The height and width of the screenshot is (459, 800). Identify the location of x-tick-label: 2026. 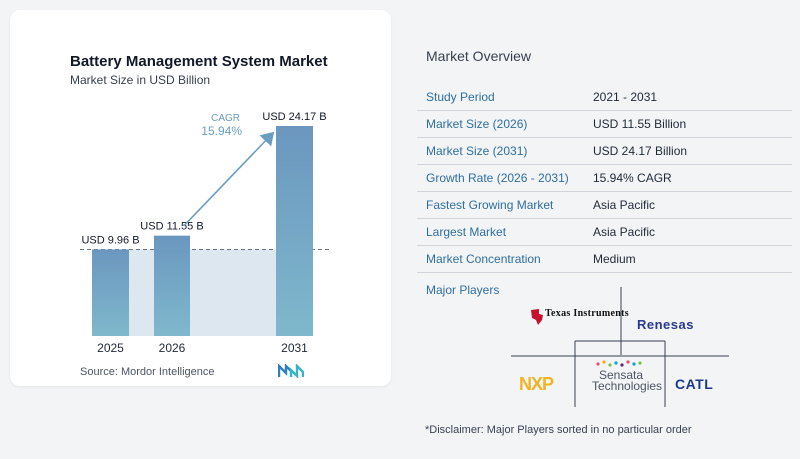
(172, 348).